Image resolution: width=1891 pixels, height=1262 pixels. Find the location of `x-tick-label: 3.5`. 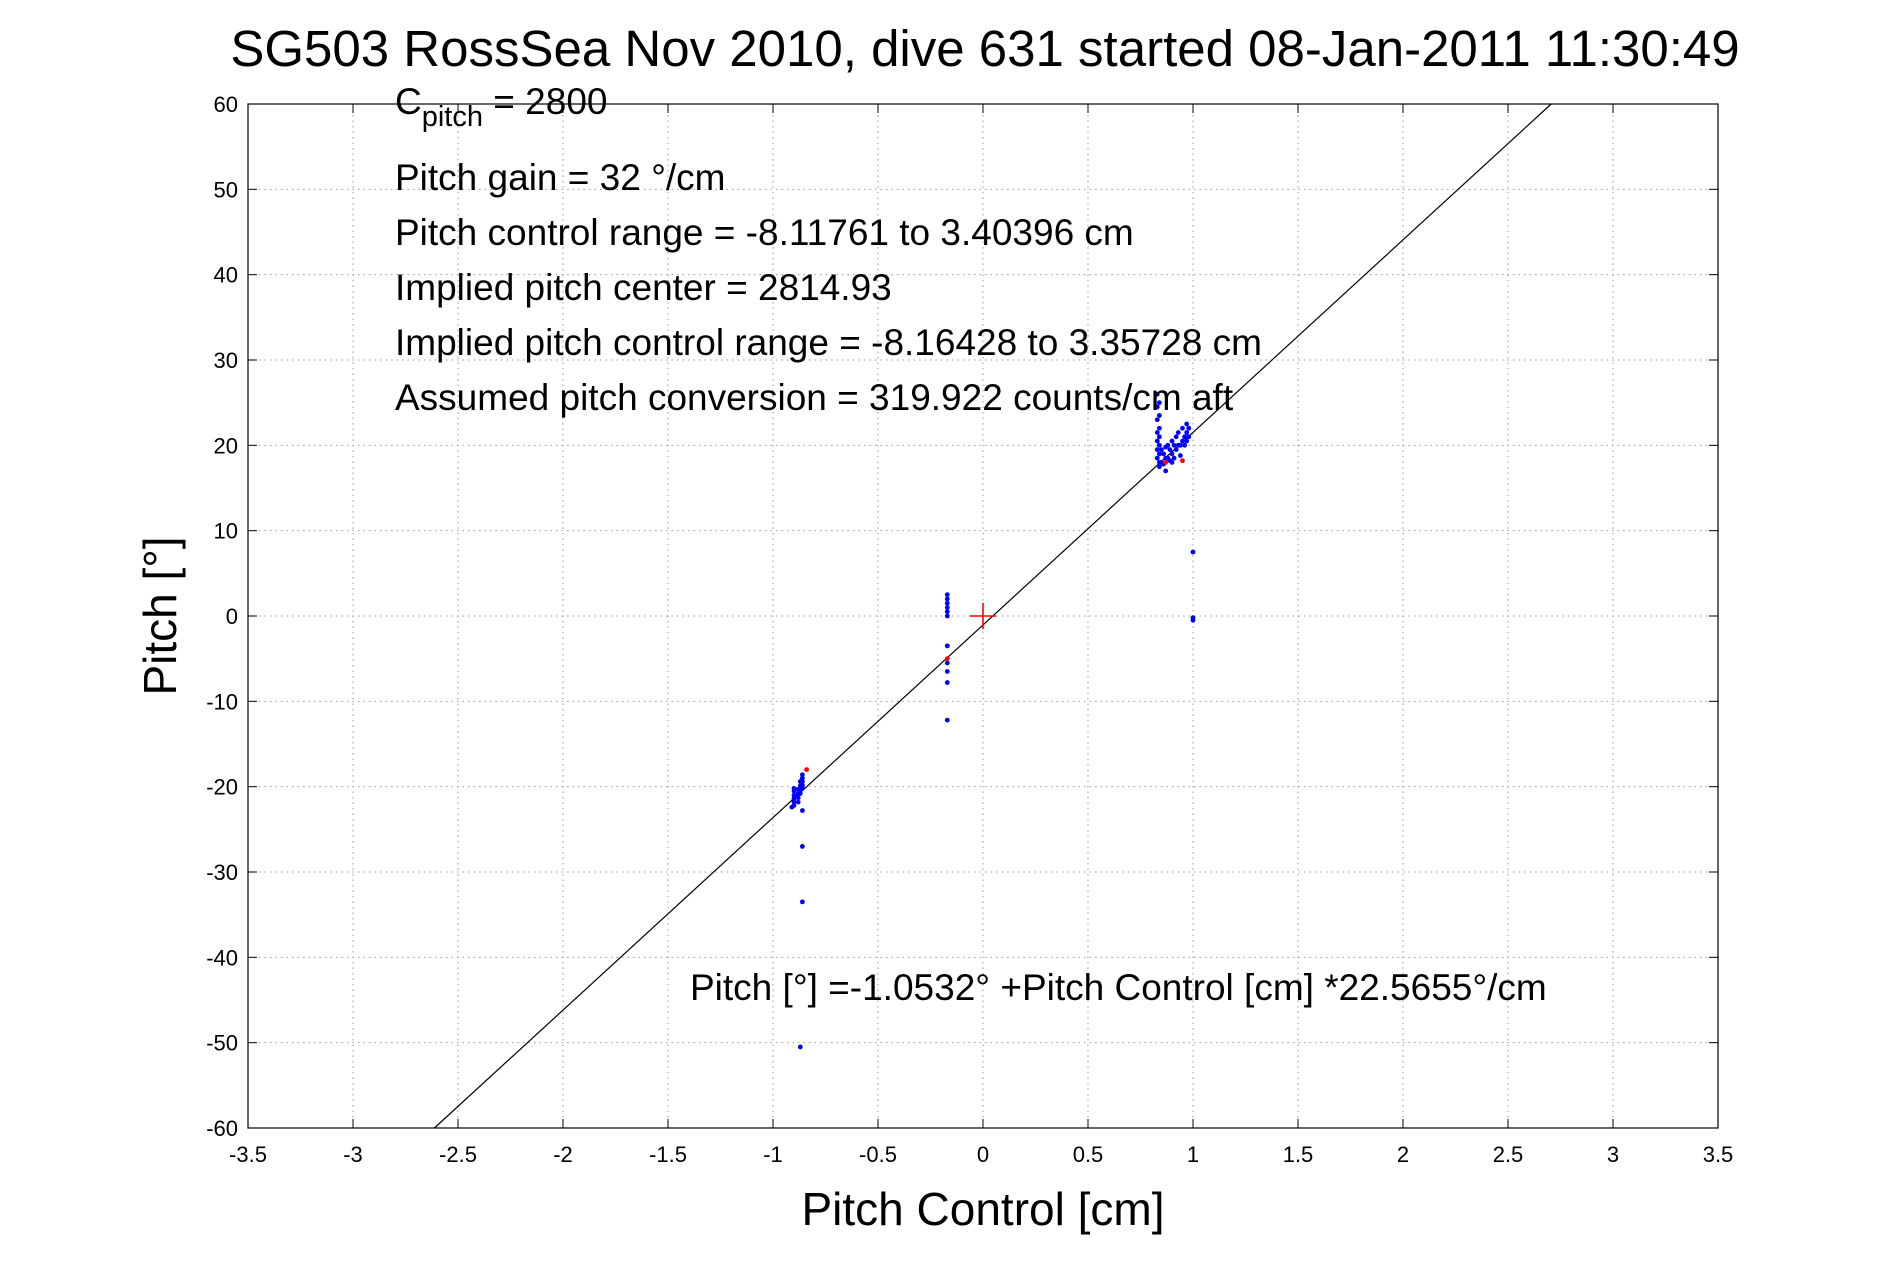

x-tick-label: 3.5 is located at coordinates (1718, 1154).